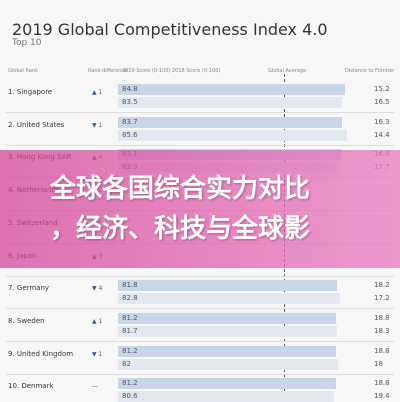 Image resolution: width=400 pixels, height=402 pixels. Describe the element at coordinates (382, 89) in the screenshot. I see `distance-label: 15.2` at that location.